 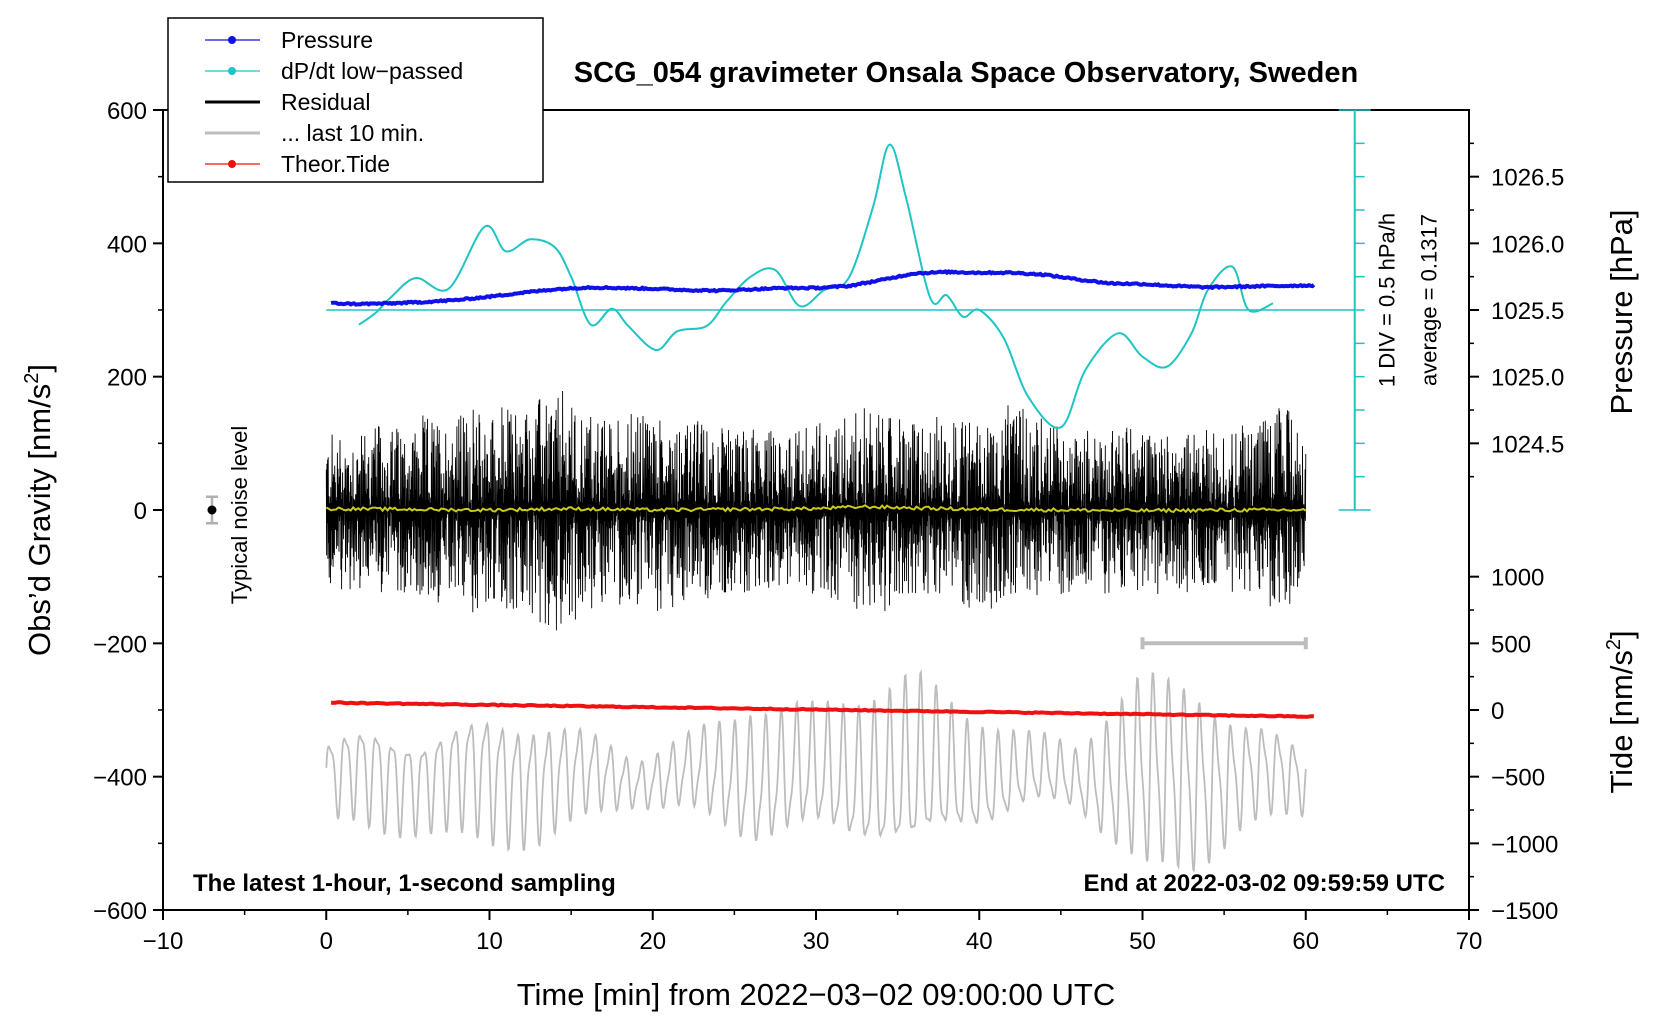 I want to click on y-tick-label: 600, so click(x=127, y=111).